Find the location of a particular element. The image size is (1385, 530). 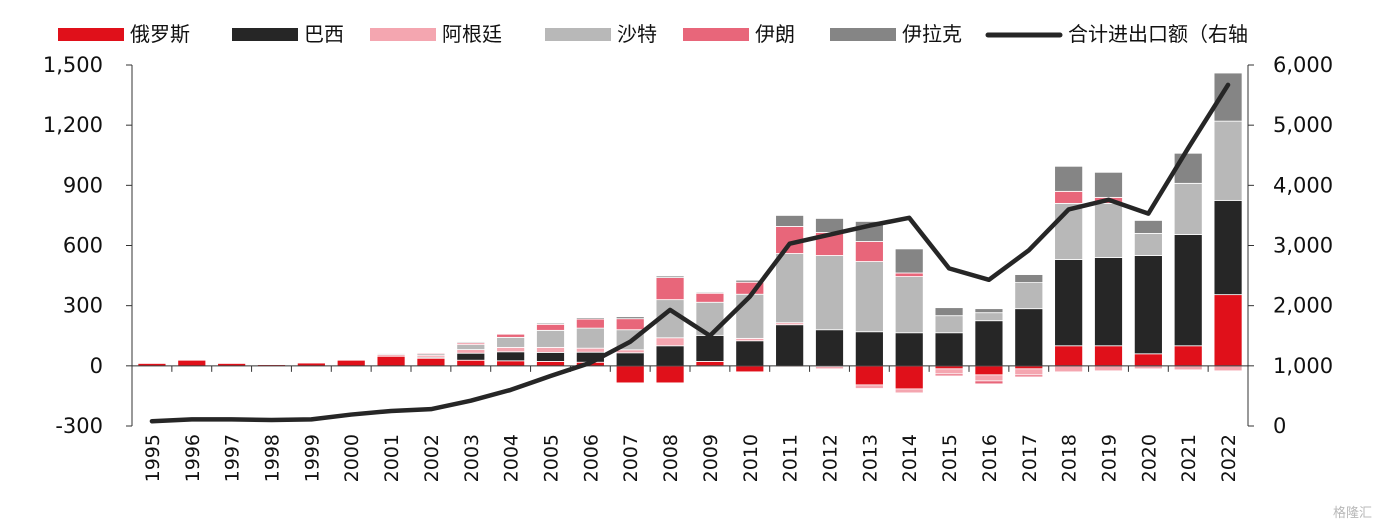

left-tick-label: 900 is located at coordinates (83, 185).